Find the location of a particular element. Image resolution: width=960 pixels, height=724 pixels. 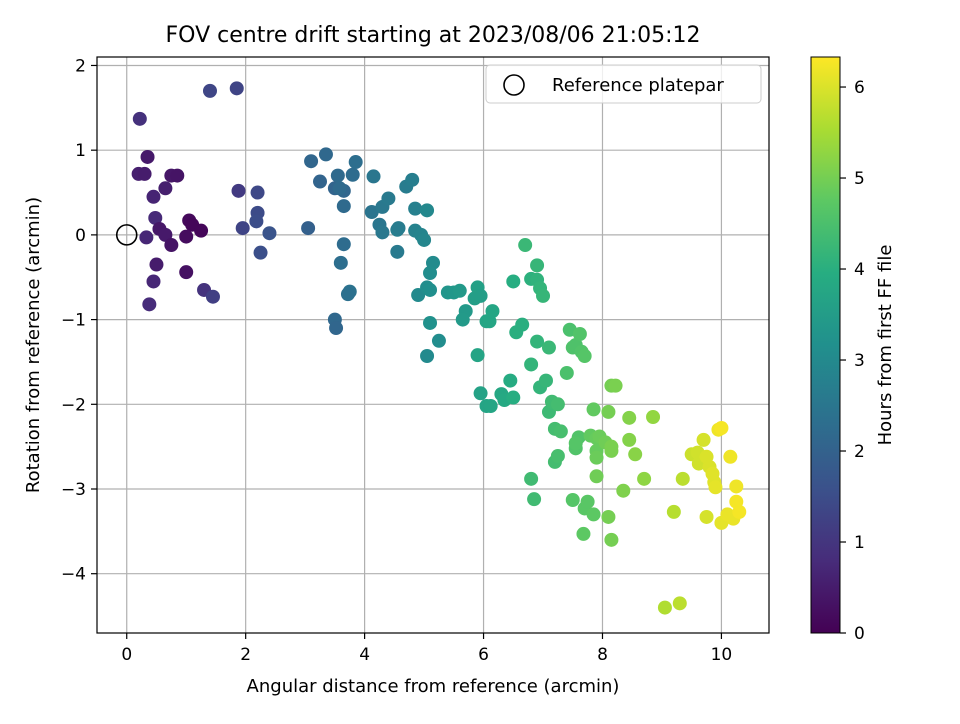

legend-box is located at coordinates (623, 84).